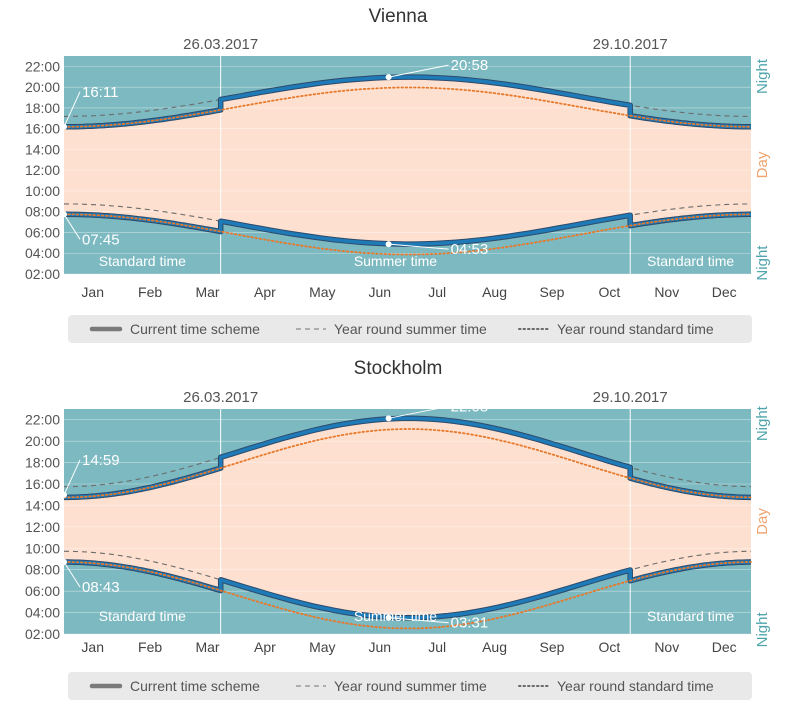 The image size is (800, 712). I want to click on annotation-label: 03:31, so click(470, 623).